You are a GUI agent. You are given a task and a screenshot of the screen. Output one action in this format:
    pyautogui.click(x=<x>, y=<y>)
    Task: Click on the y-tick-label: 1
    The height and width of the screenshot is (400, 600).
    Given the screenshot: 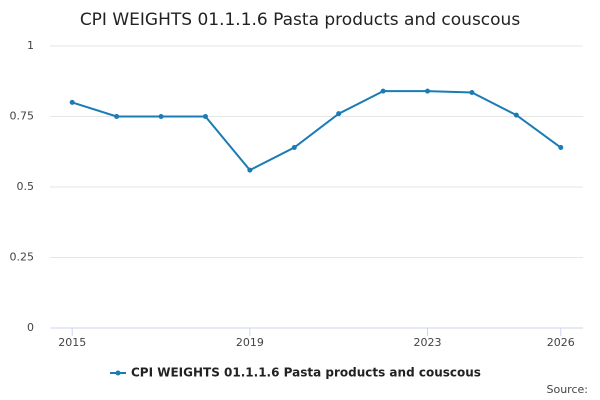 What is the action you would take?
    pyautogui.click(x=30, y=45)
    